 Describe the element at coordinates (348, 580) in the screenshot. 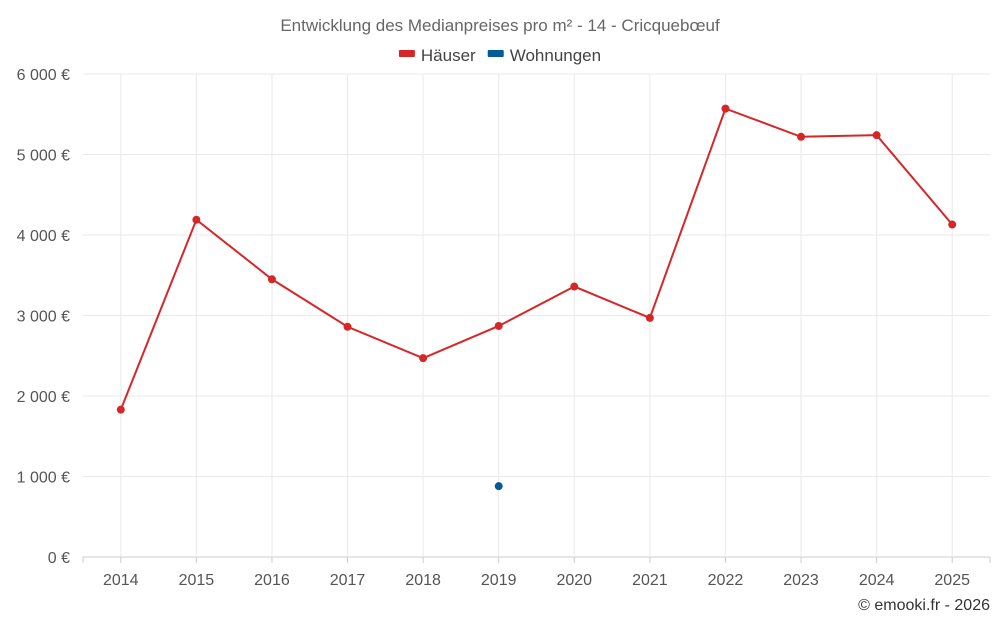

I see `x-tick-label: 2017` at that location.